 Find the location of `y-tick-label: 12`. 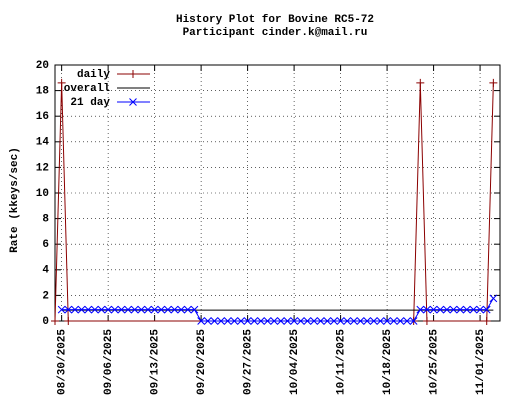

y-tick-label: 12 is located at coordinates (42, 168).